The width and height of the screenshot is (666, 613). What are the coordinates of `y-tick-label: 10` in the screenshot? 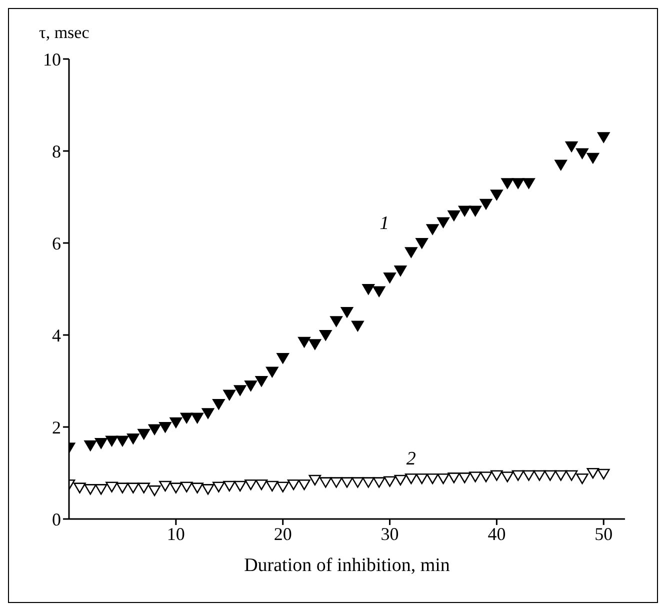 It's located at (52, 59).